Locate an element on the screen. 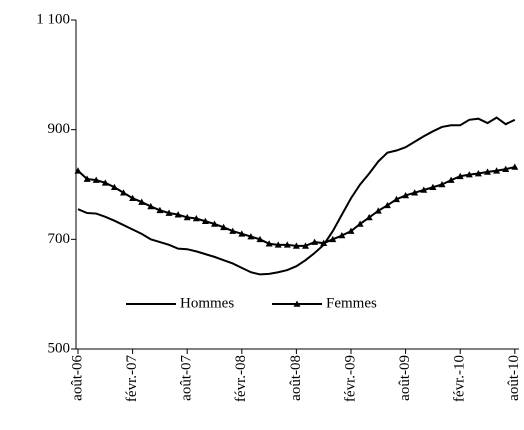 The image size is (524, 430). x-tick-label: févr.-07 is located at coordinates (132, 379).